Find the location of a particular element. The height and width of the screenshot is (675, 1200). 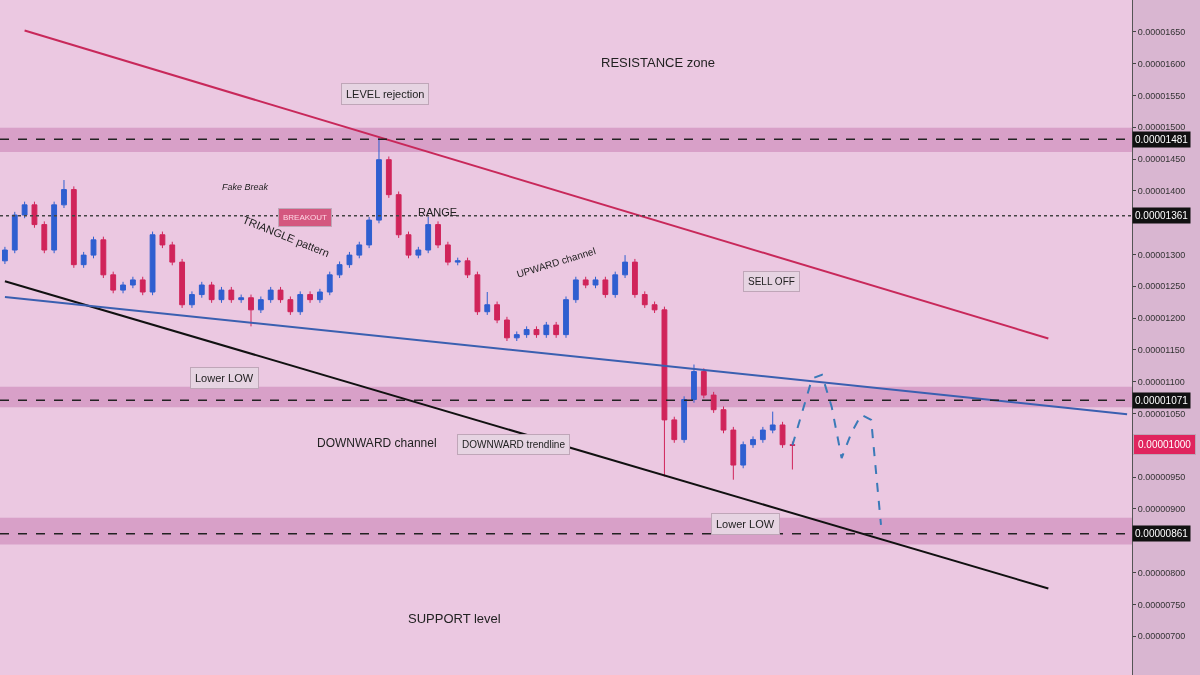

annotation: RESISTANCE zone is located at coordinates (658, 62).